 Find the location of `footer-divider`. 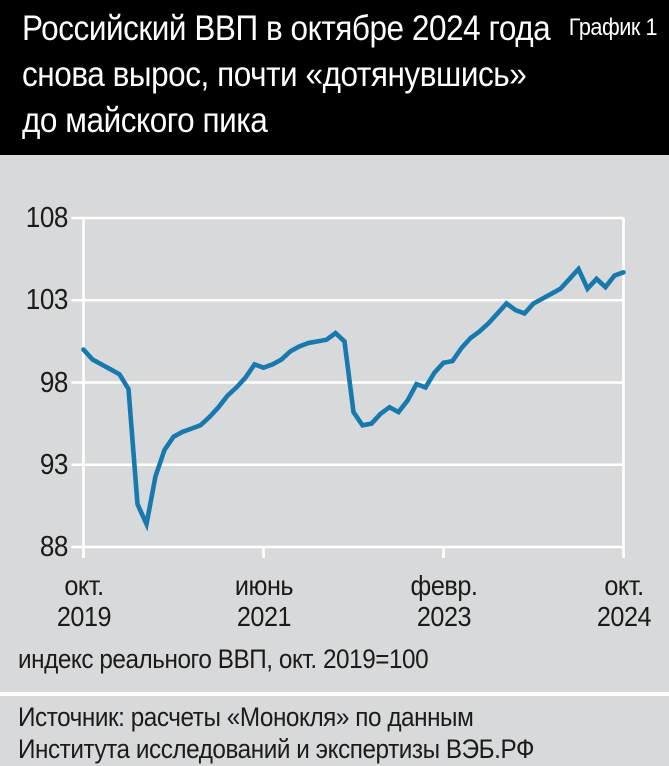

footer-divider is located at coordinates (334, 694).